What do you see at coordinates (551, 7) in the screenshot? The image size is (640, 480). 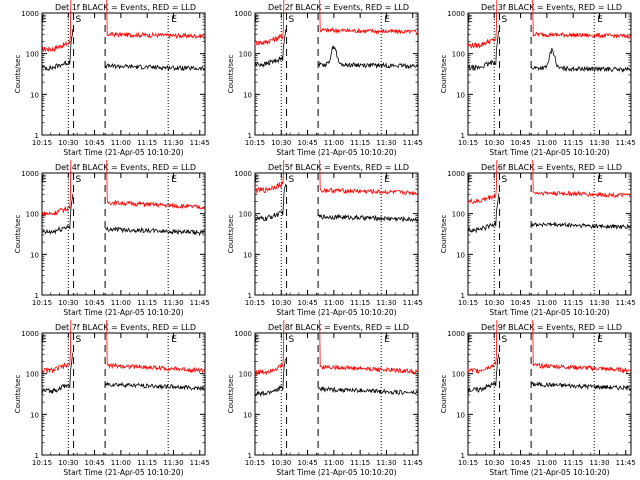 I see `chart-title: Det 3f BLACK = Events, RED = LLD` at bounding box center [551, 7].